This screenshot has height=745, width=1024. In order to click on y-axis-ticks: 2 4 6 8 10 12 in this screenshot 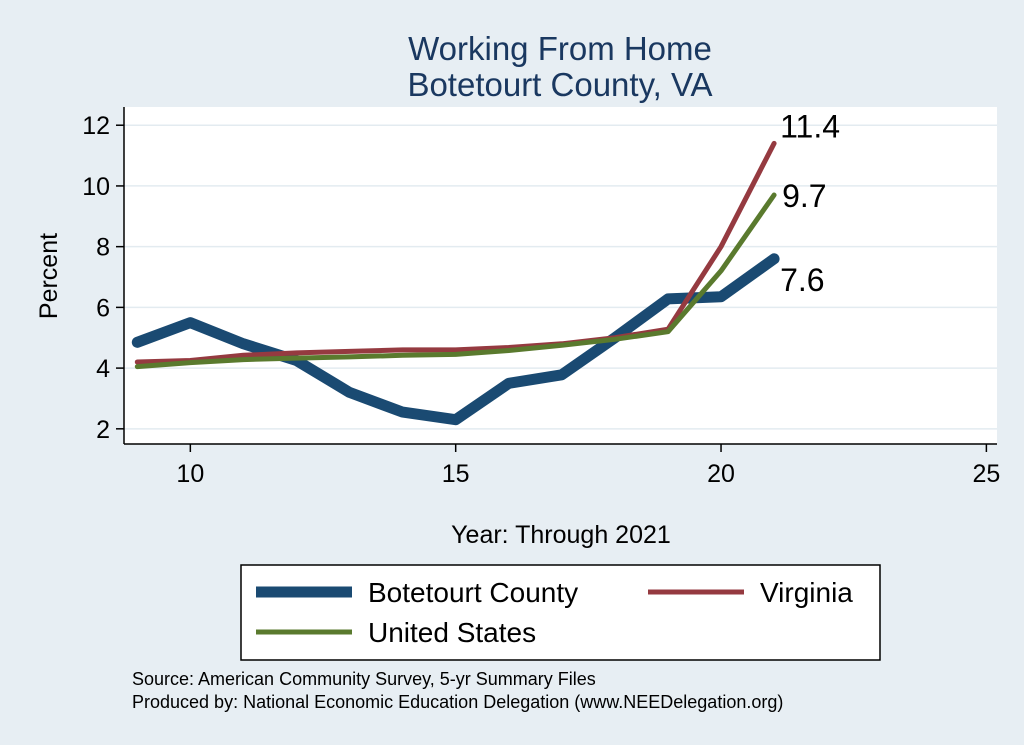, I will do `click(103, 278)`.